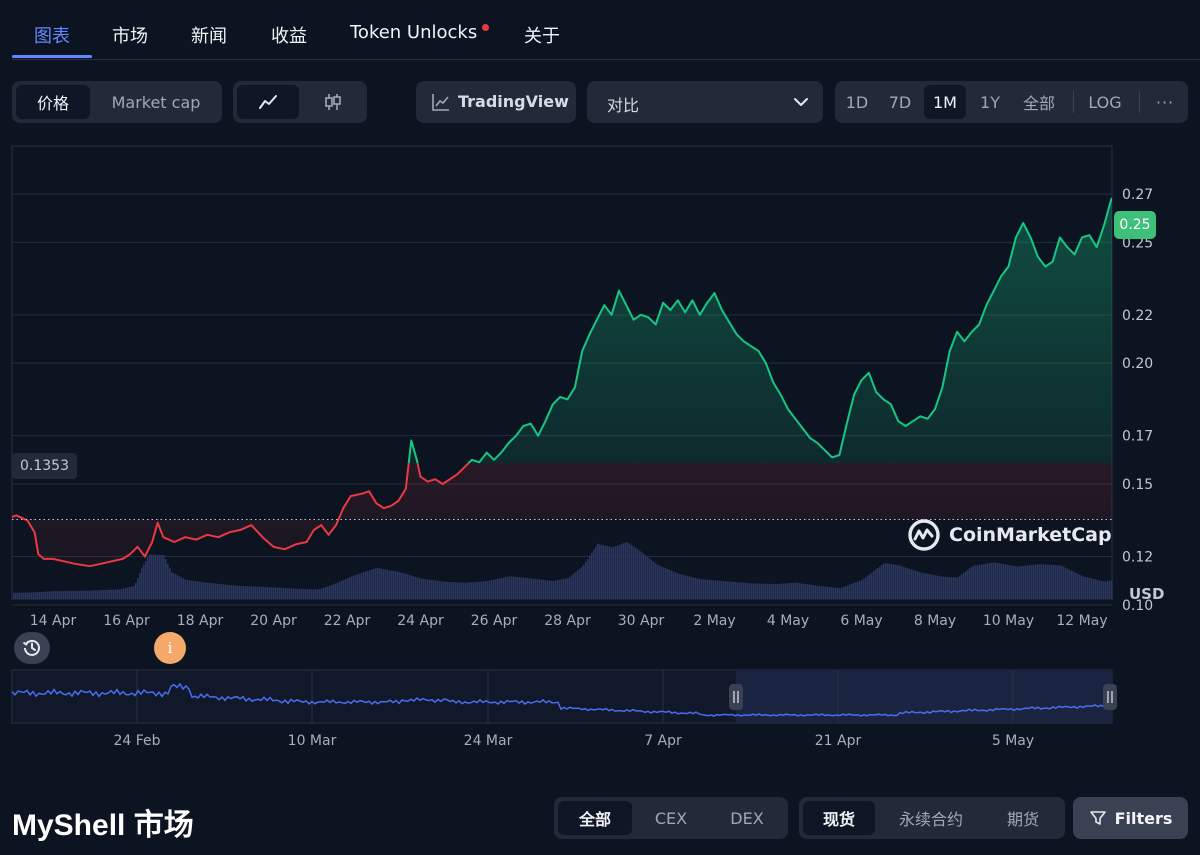 Image resolution: width=1200 pixels, height=855 pixels. What do you see at coordinates (838, 741) in the screenshot?
I see `navigator-date-label: 21 Apr` at bounding box center [838, 741].